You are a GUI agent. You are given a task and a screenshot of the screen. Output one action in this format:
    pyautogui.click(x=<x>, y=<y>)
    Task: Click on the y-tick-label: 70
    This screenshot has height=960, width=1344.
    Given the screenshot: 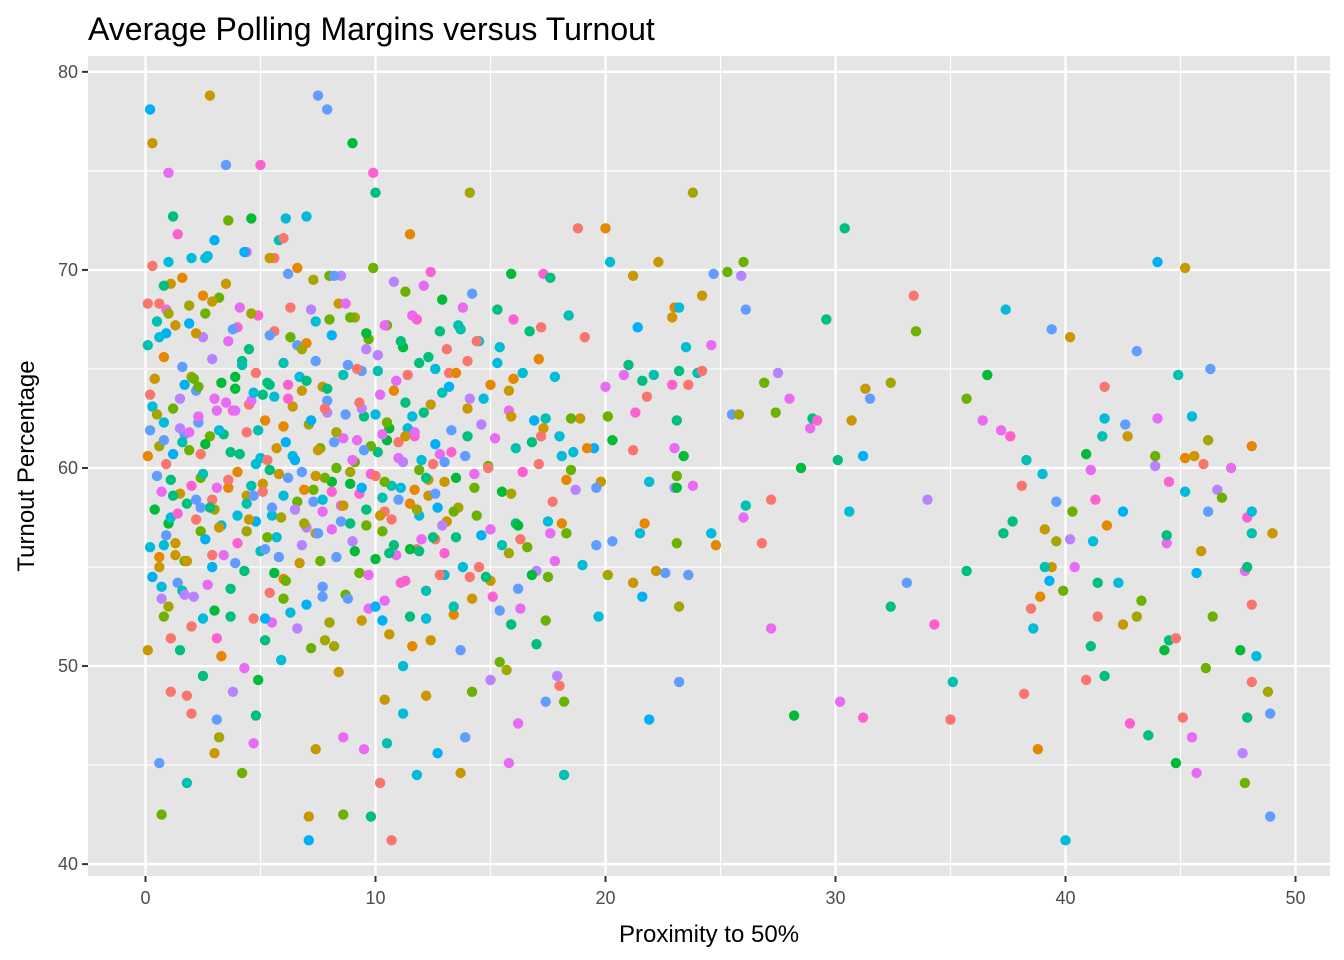 What is the action you would take?
    pyautogui.click(x=68, y=270)
    